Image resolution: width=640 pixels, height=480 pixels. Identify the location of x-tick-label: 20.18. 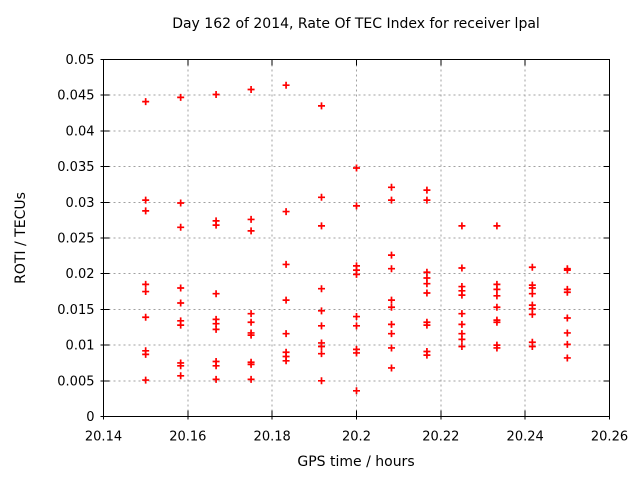
(272, 437).